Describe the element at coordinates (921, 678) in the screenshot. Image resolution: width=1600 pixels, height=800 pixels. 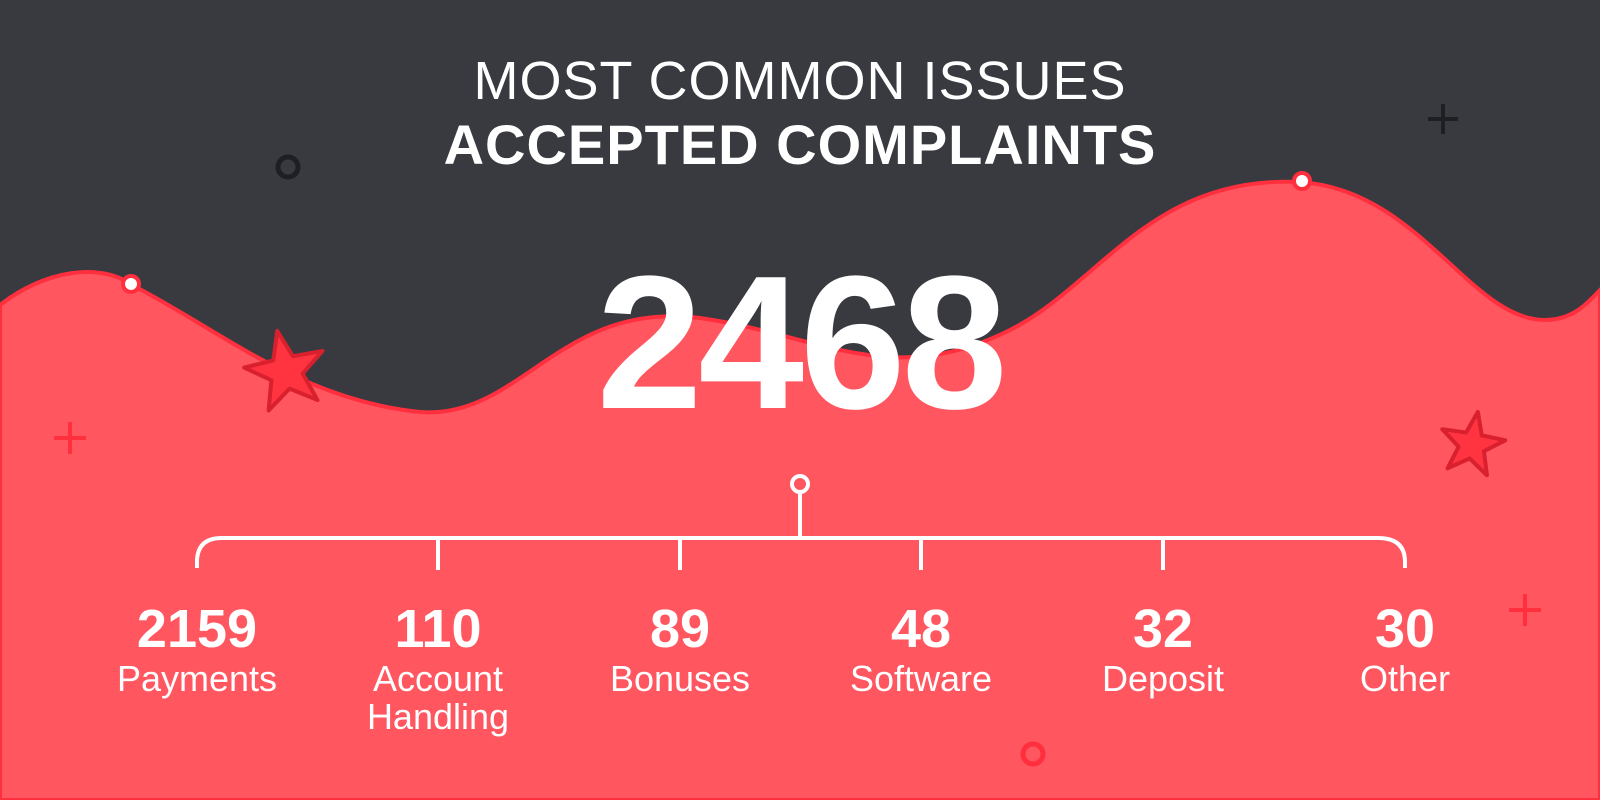
I see `category-label: Software` at that location.